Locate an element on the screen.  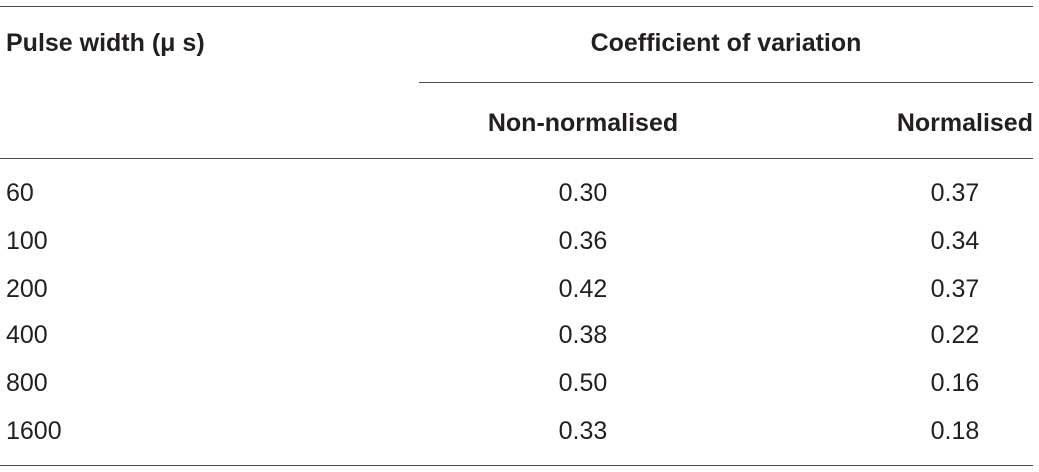
header-span-rule is located at coordinates (726, 82).